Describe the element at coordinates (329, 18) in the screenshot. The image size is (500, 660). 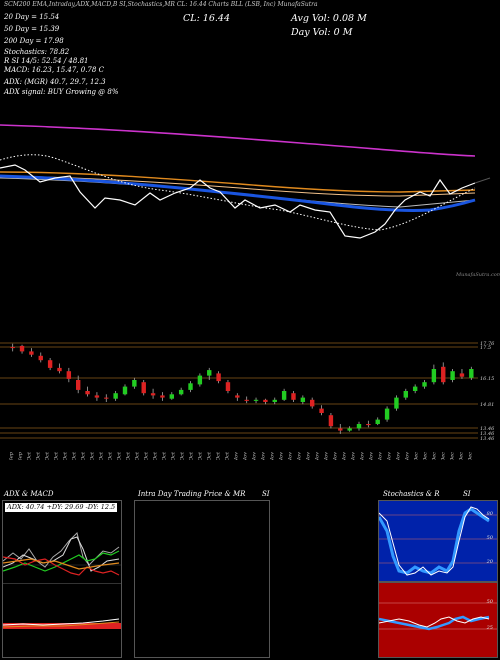
I see `avg-volume: Avg Vol: 0.08 M` at that location.